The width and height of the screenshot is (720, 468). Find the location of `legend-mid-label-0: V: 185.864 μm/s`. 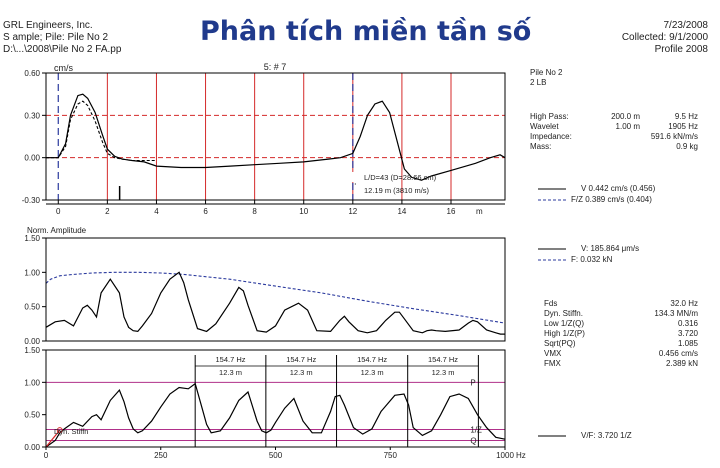

legend-mid-label-0: V: 185.864 μm/s is located at coordinates (610, 248).